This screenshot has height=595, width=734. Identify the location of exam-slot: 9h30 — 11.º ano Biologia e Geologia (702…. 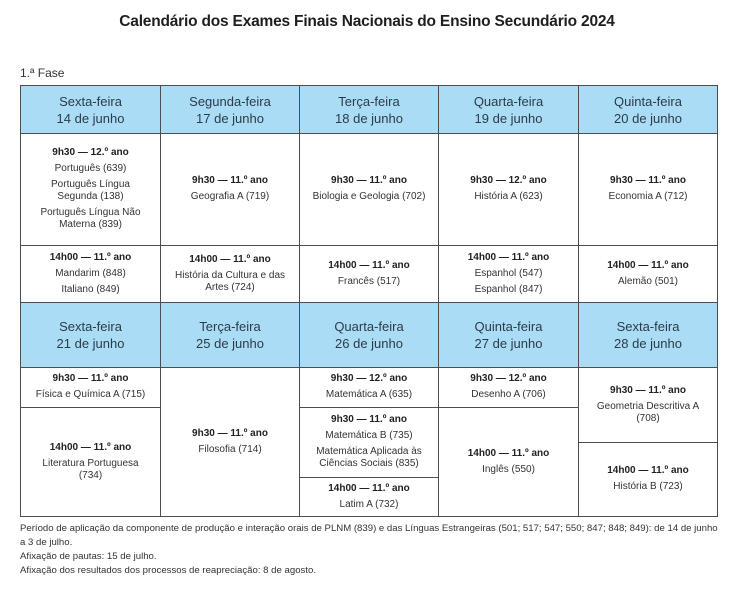
(369, 189).